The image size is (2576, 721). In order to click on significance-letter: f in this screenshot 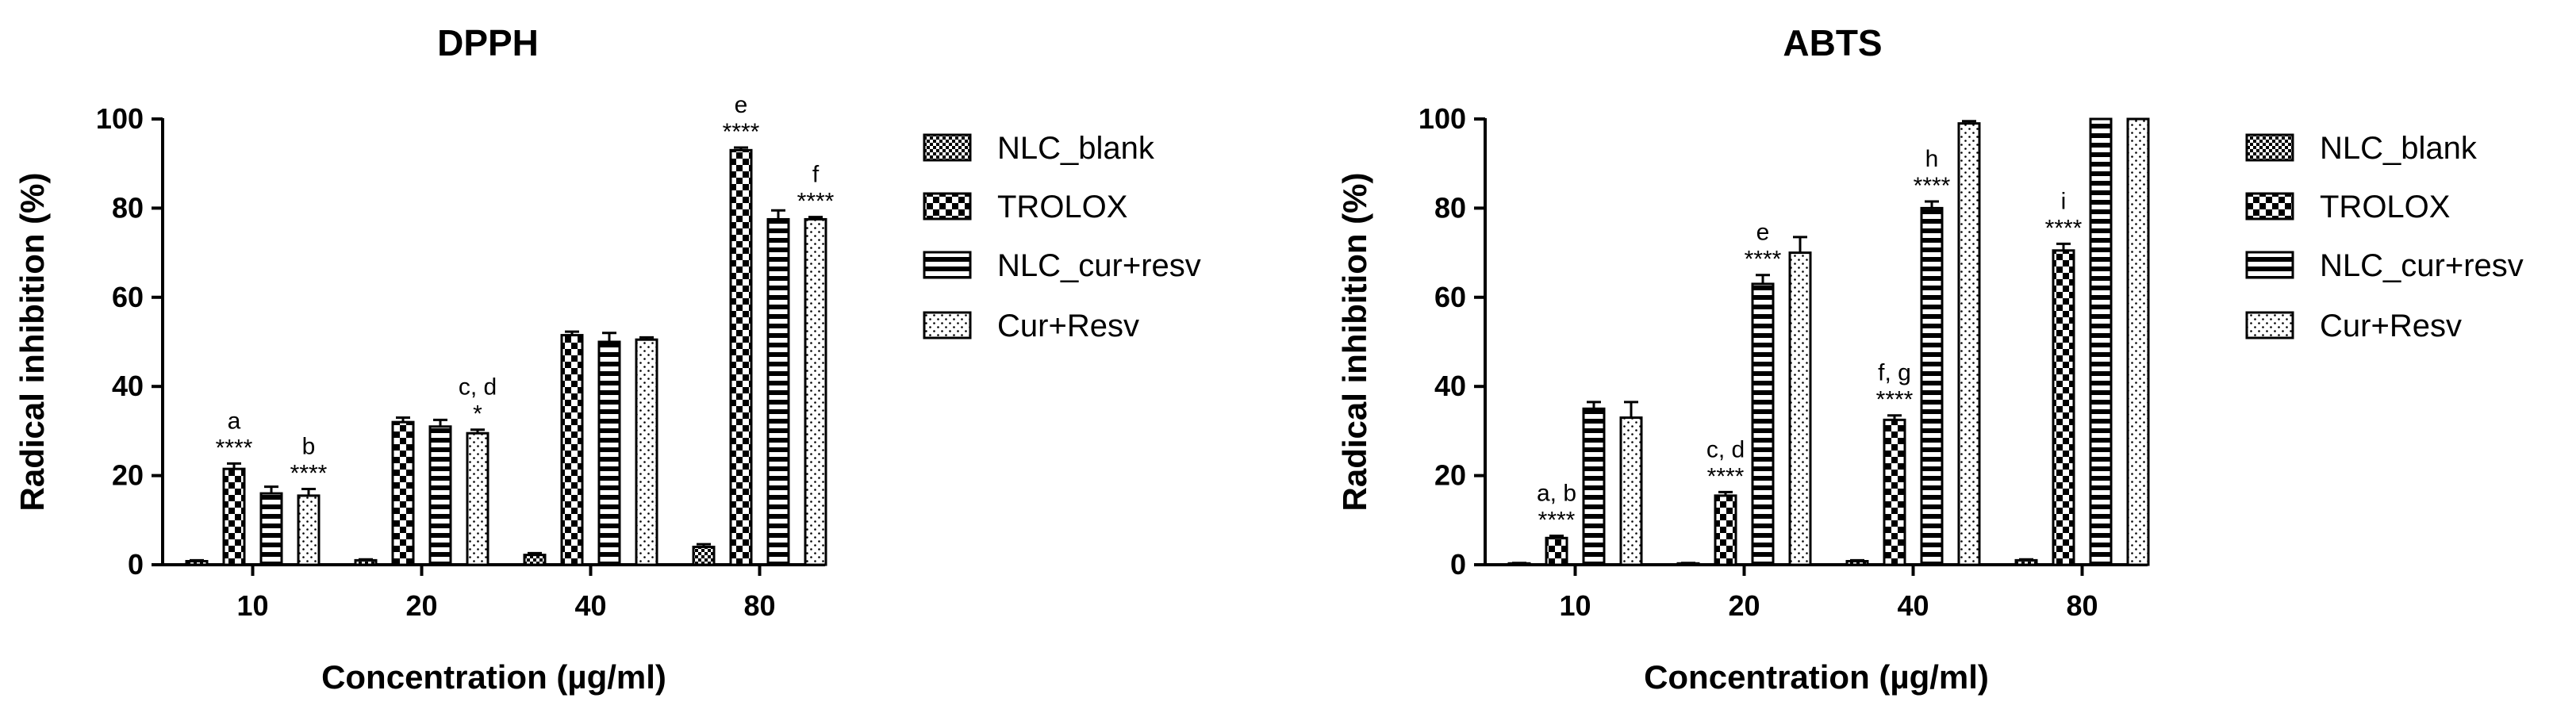, I will do `click(816, 175)`.